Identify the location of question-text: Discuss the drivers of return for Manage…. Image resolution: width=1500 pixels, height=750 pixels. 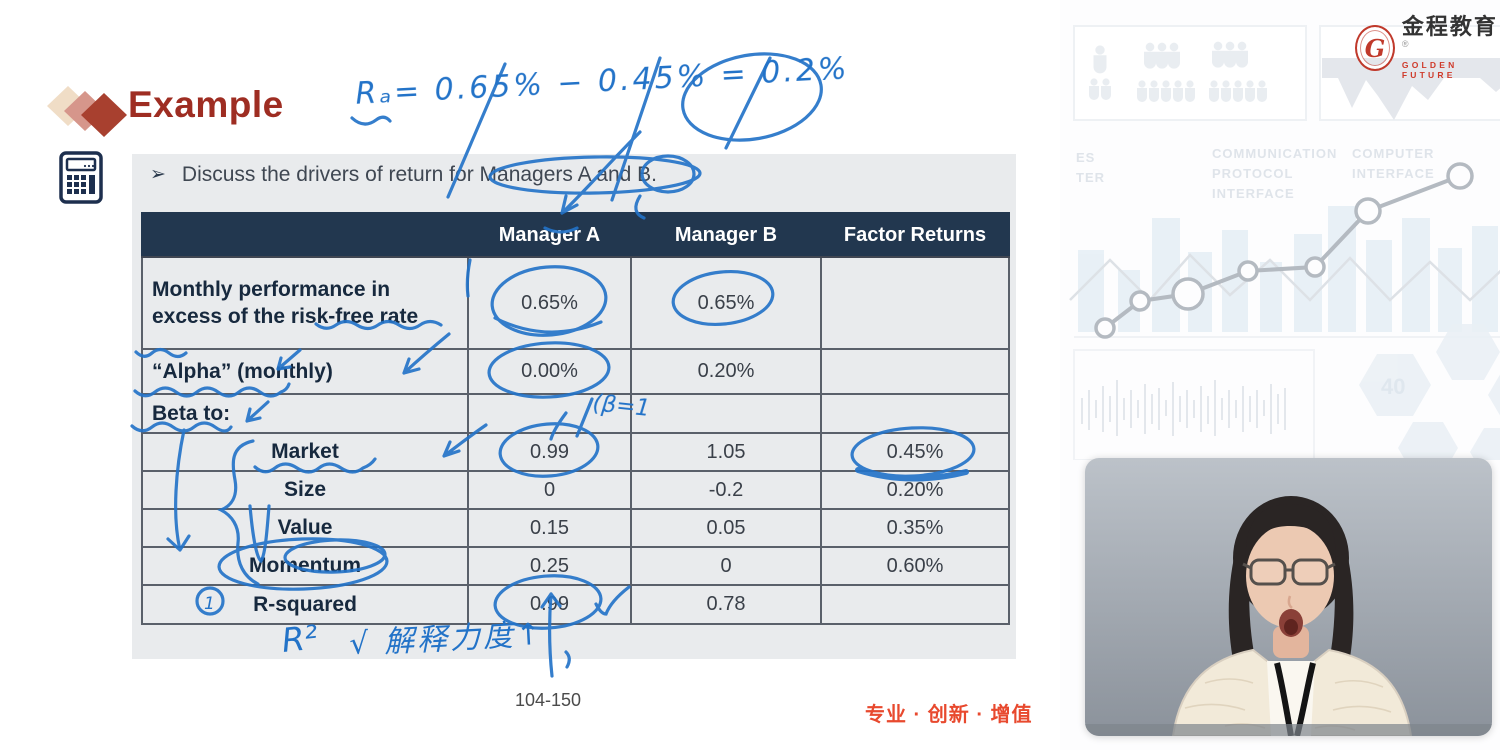
(419, 174).